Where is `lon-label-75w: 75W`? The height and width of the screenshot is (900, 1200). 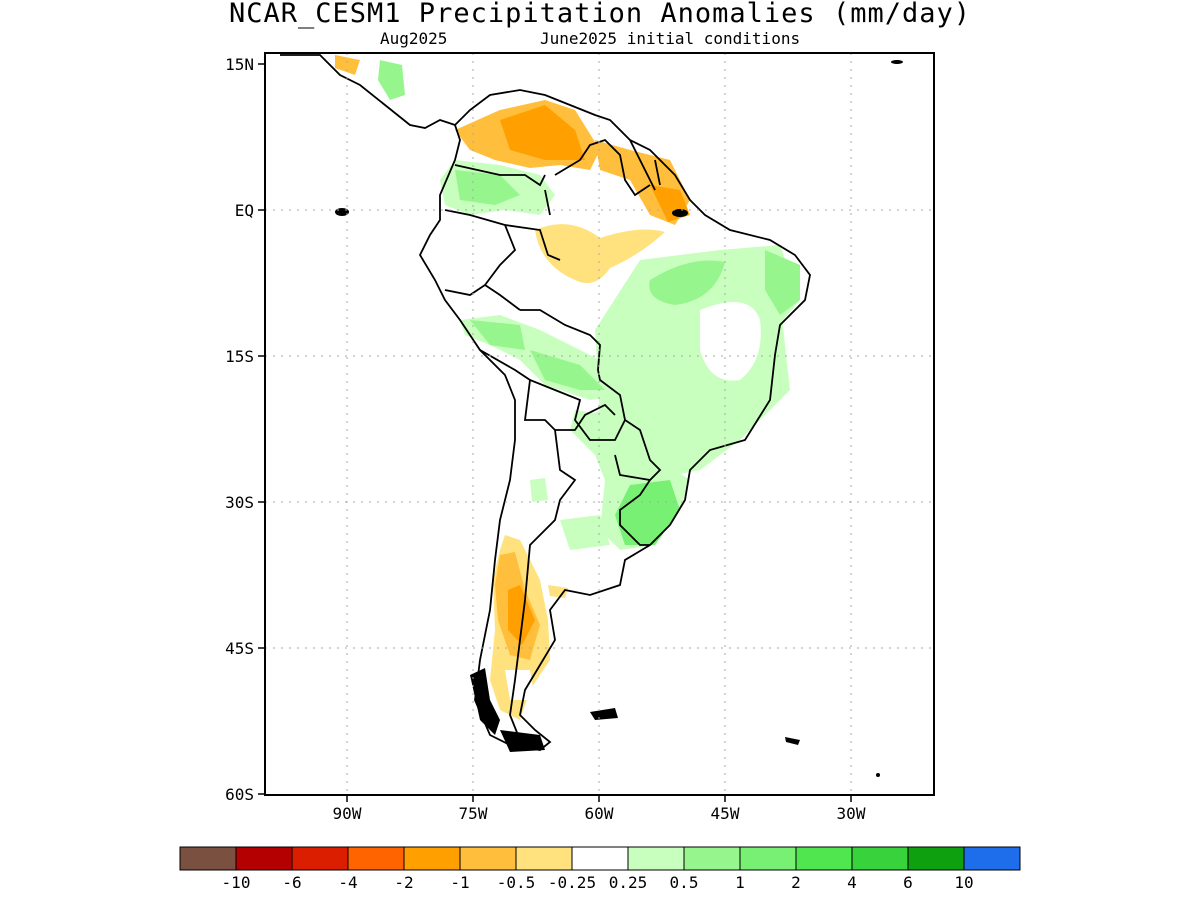 lon-label-75w: 75W is located at coordinates (473, 813).